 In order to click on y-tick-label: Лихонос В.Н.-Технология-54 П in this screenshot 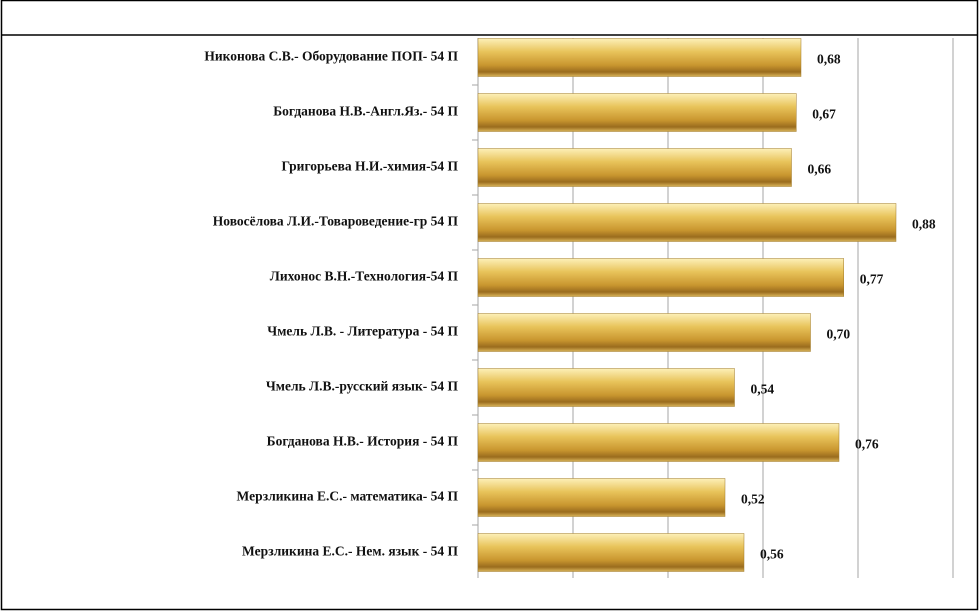, I will do `click(364, 276)`.